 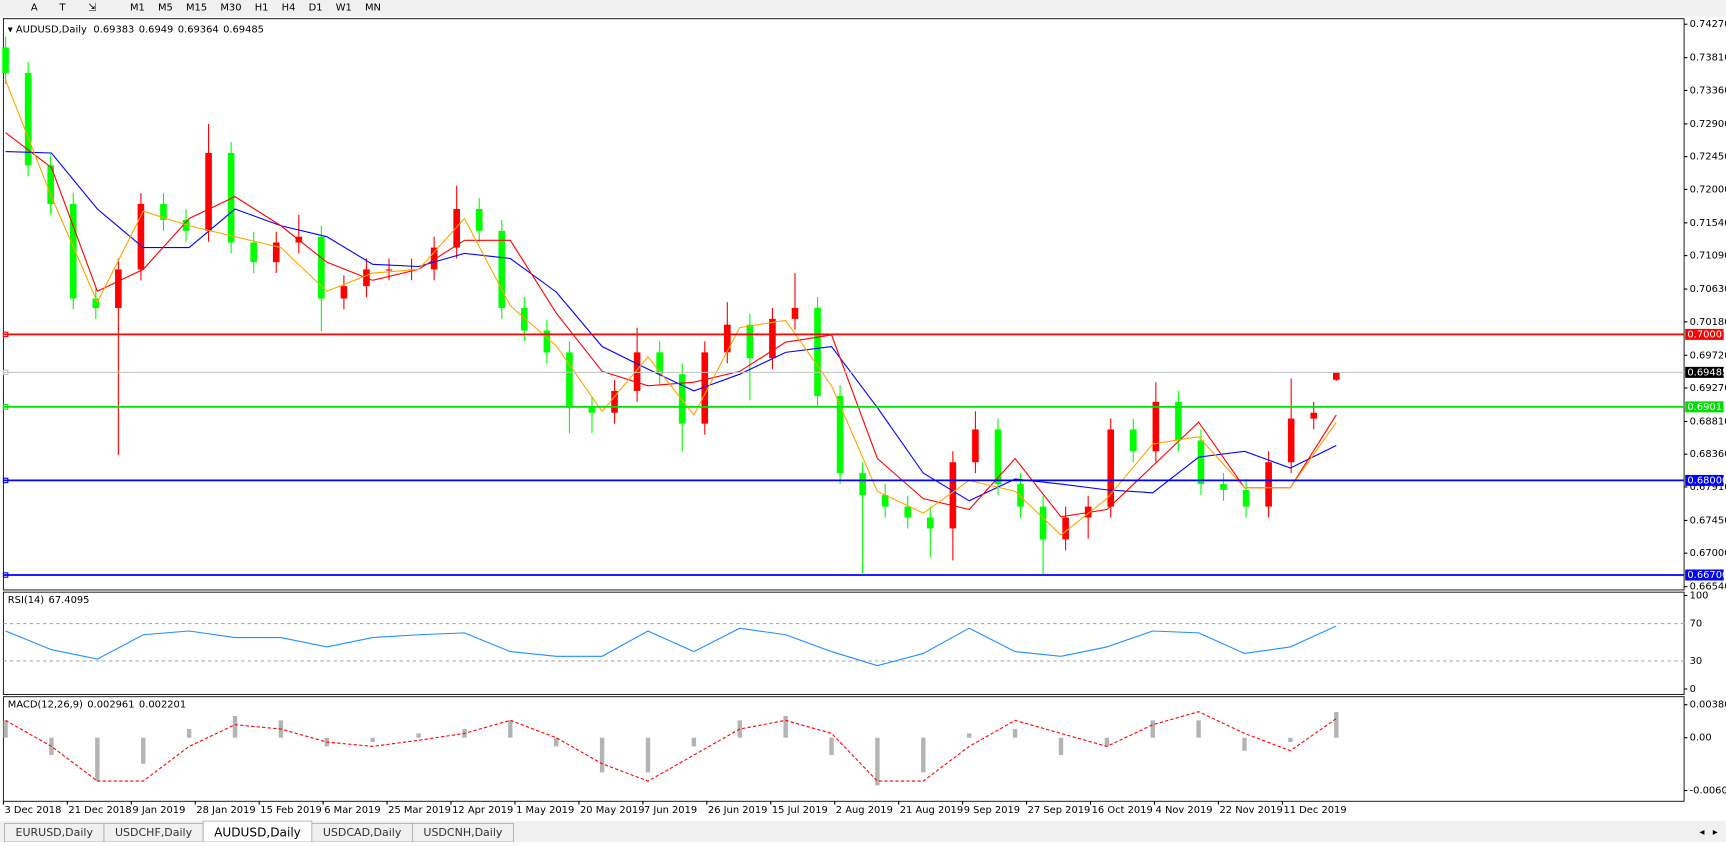 What do you see at coordinates (154, 832) in the screenshot?
I see `tab-label: USDCHF,Daily` at bounding box center [154, 832].